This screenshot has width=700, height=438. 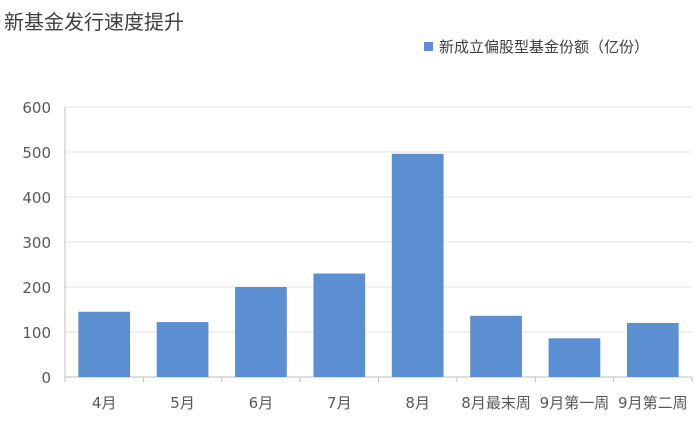 What do you see at coordinates (575, 403) in the screenshot?
I see `x-tick-label: 9月第一周` at bounding box center [575, 403].